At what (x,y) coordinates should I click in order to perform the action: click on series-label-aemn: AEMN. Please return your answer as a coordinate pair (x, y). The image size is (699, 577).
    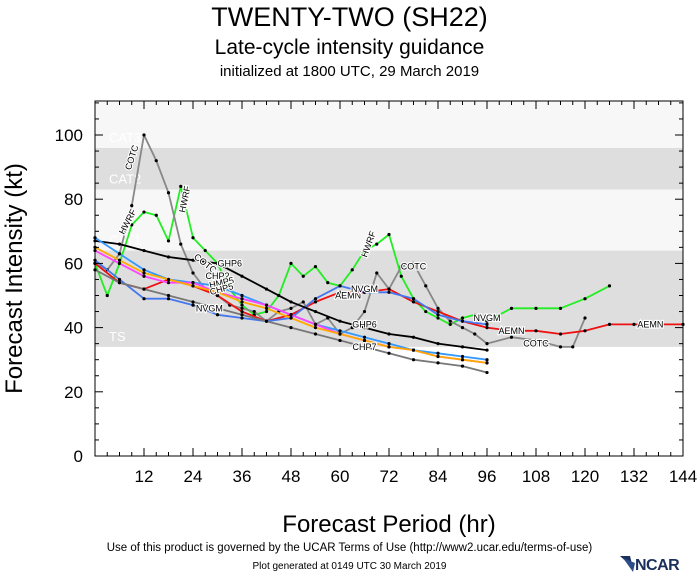
    Looking at the image, I should click on (511, 331).